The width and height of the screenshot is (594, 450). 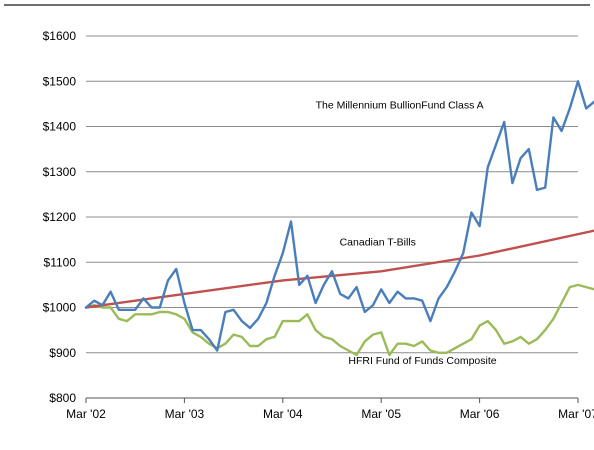 I want to click on x-tick-label: Mar '06, so click(x=480, y=414).